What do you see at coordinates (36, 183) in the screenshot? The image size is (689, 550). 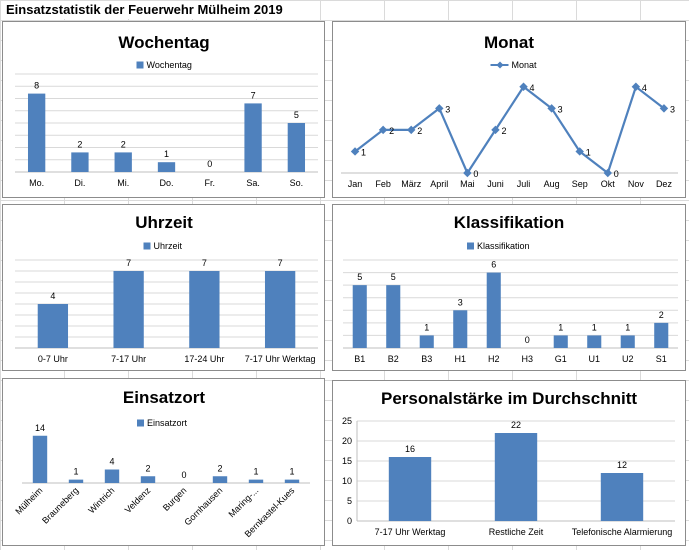 I see `x-tick-label: Mo.` at bounding box center [36, 183].